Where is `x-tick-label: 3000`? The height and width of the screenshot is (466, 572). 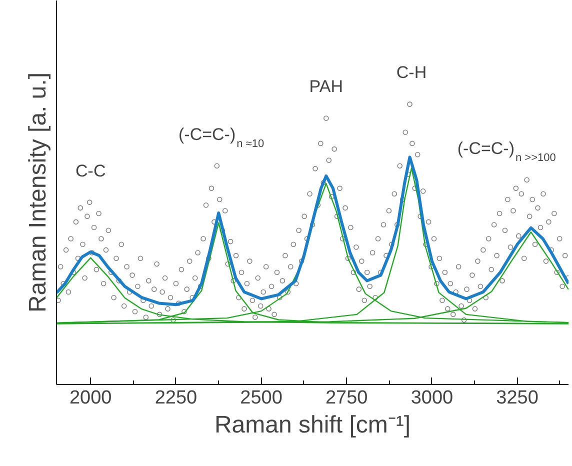
x-tick-label: 3000 is located at coordinates (432, 398).